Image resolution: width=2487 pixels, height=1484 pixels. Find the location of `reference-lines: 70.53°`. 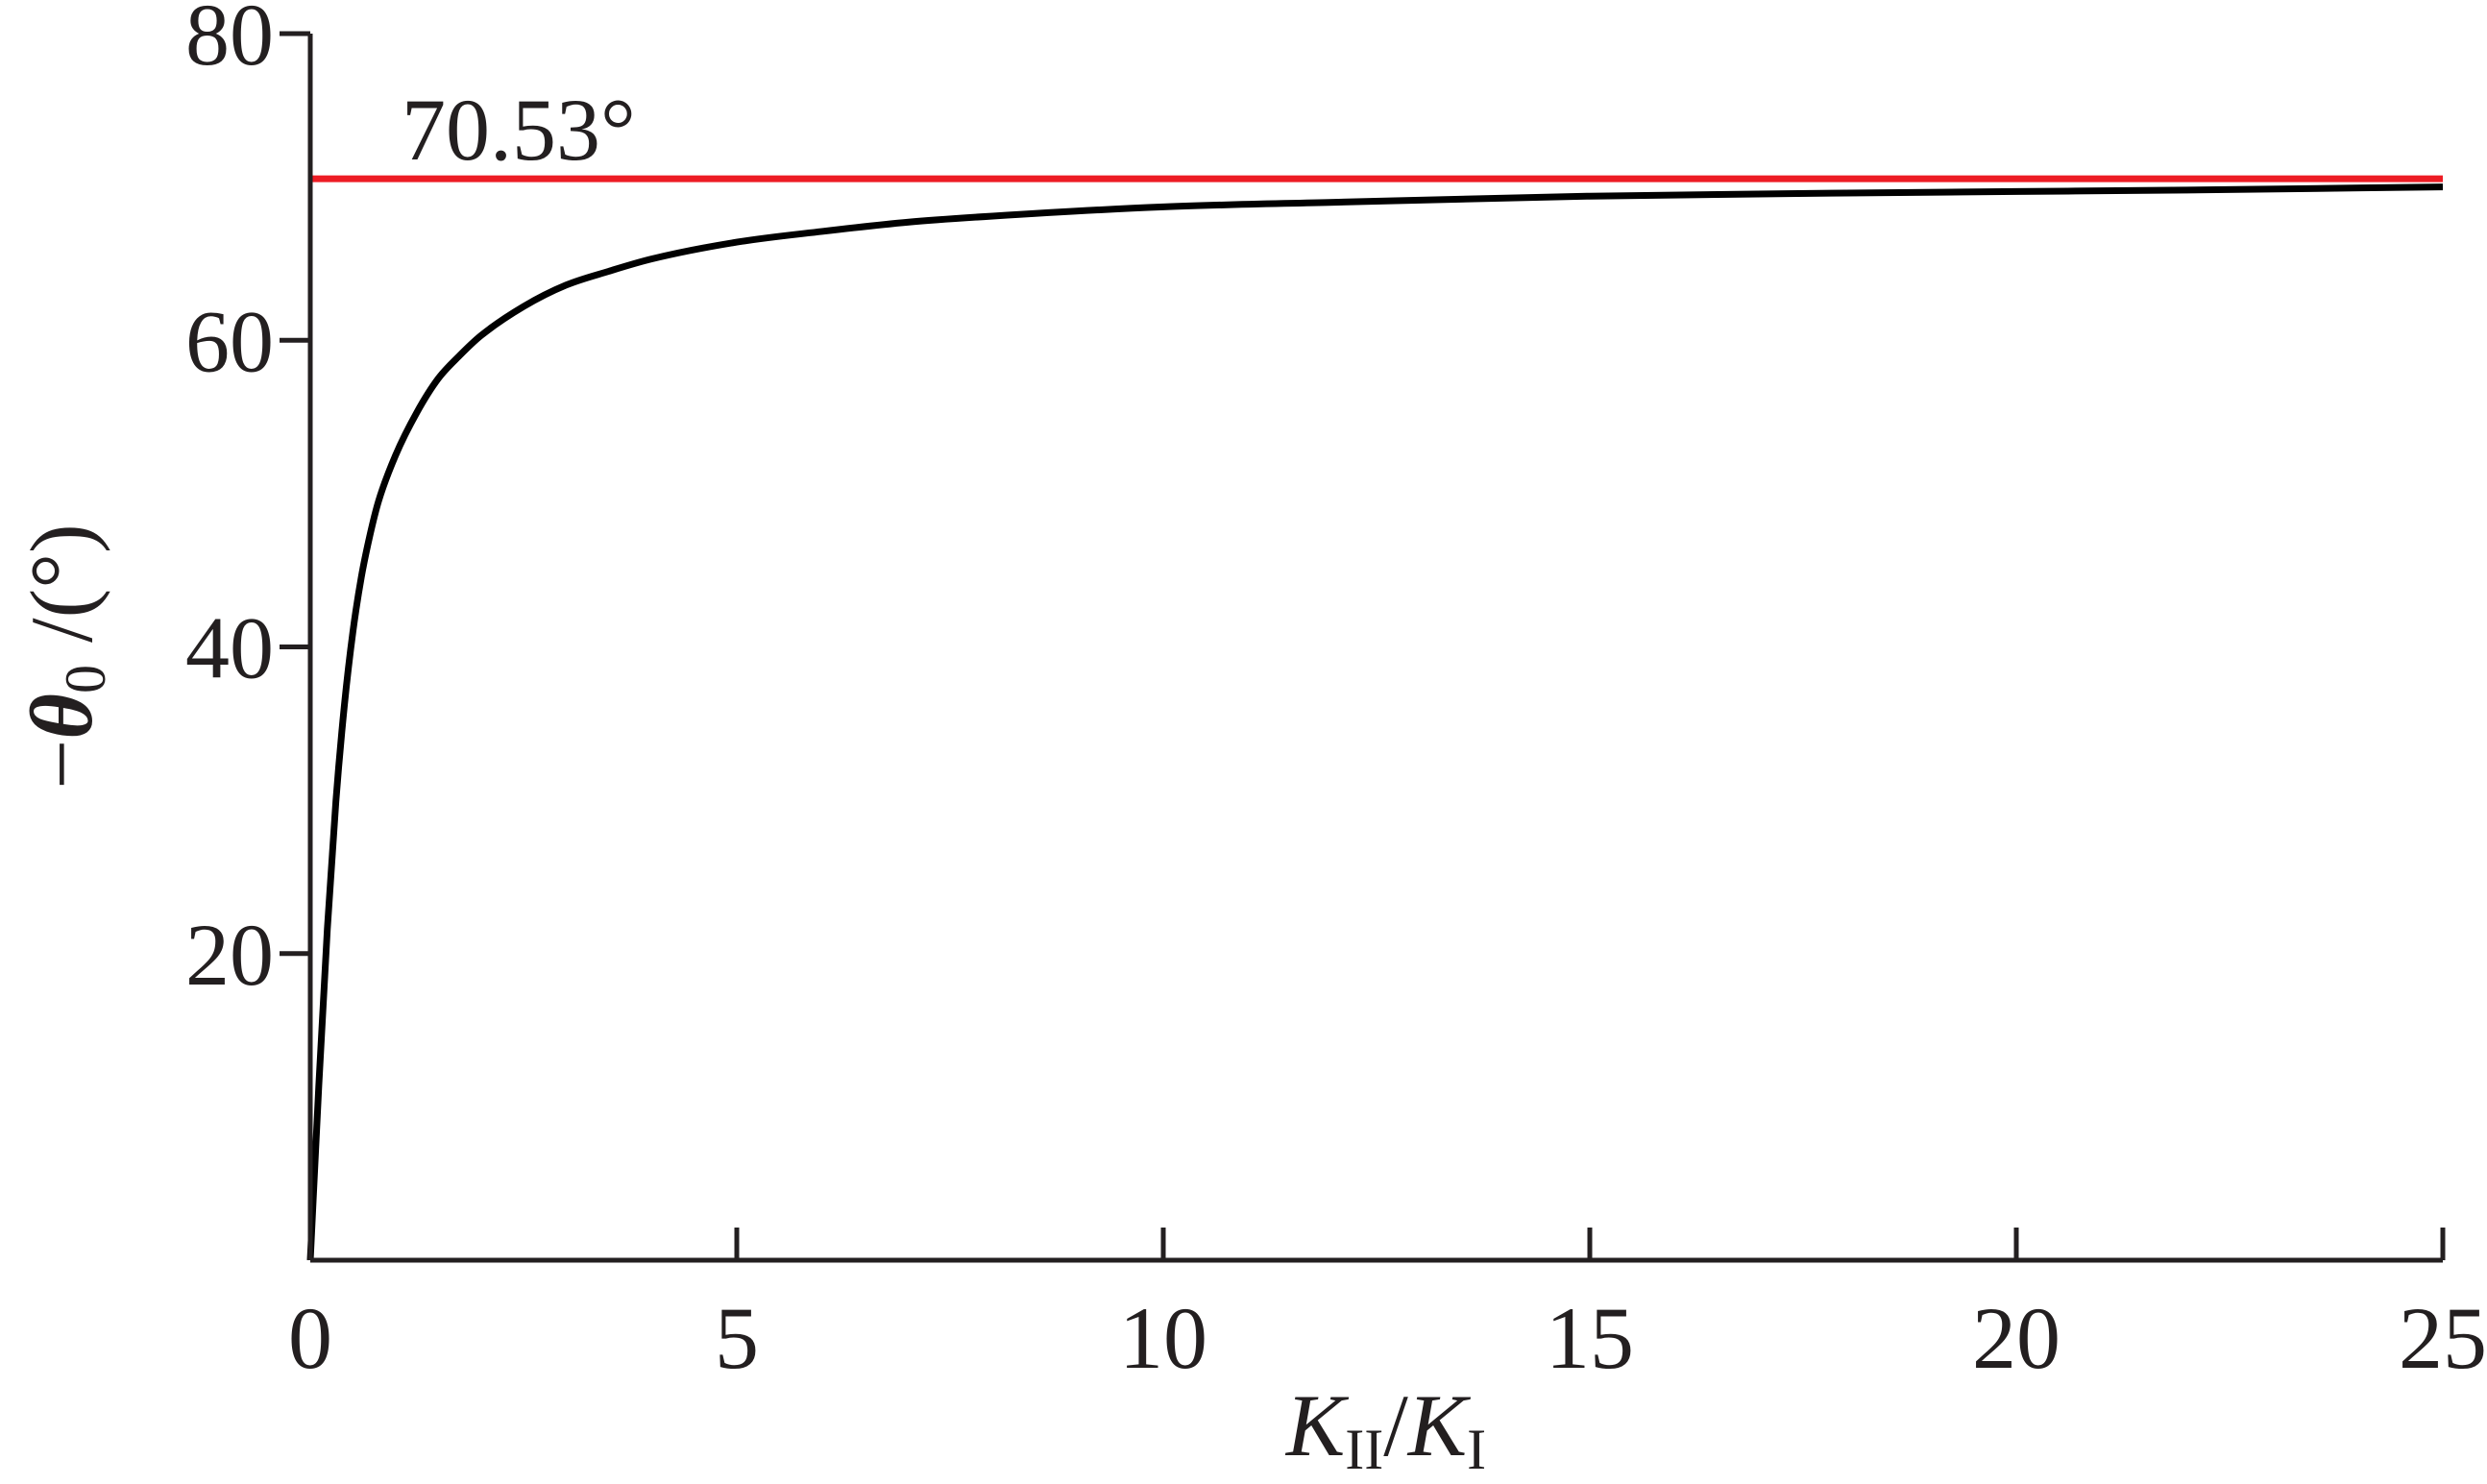

reference-lines: 70.53° is located at coordinates (1376, 131).